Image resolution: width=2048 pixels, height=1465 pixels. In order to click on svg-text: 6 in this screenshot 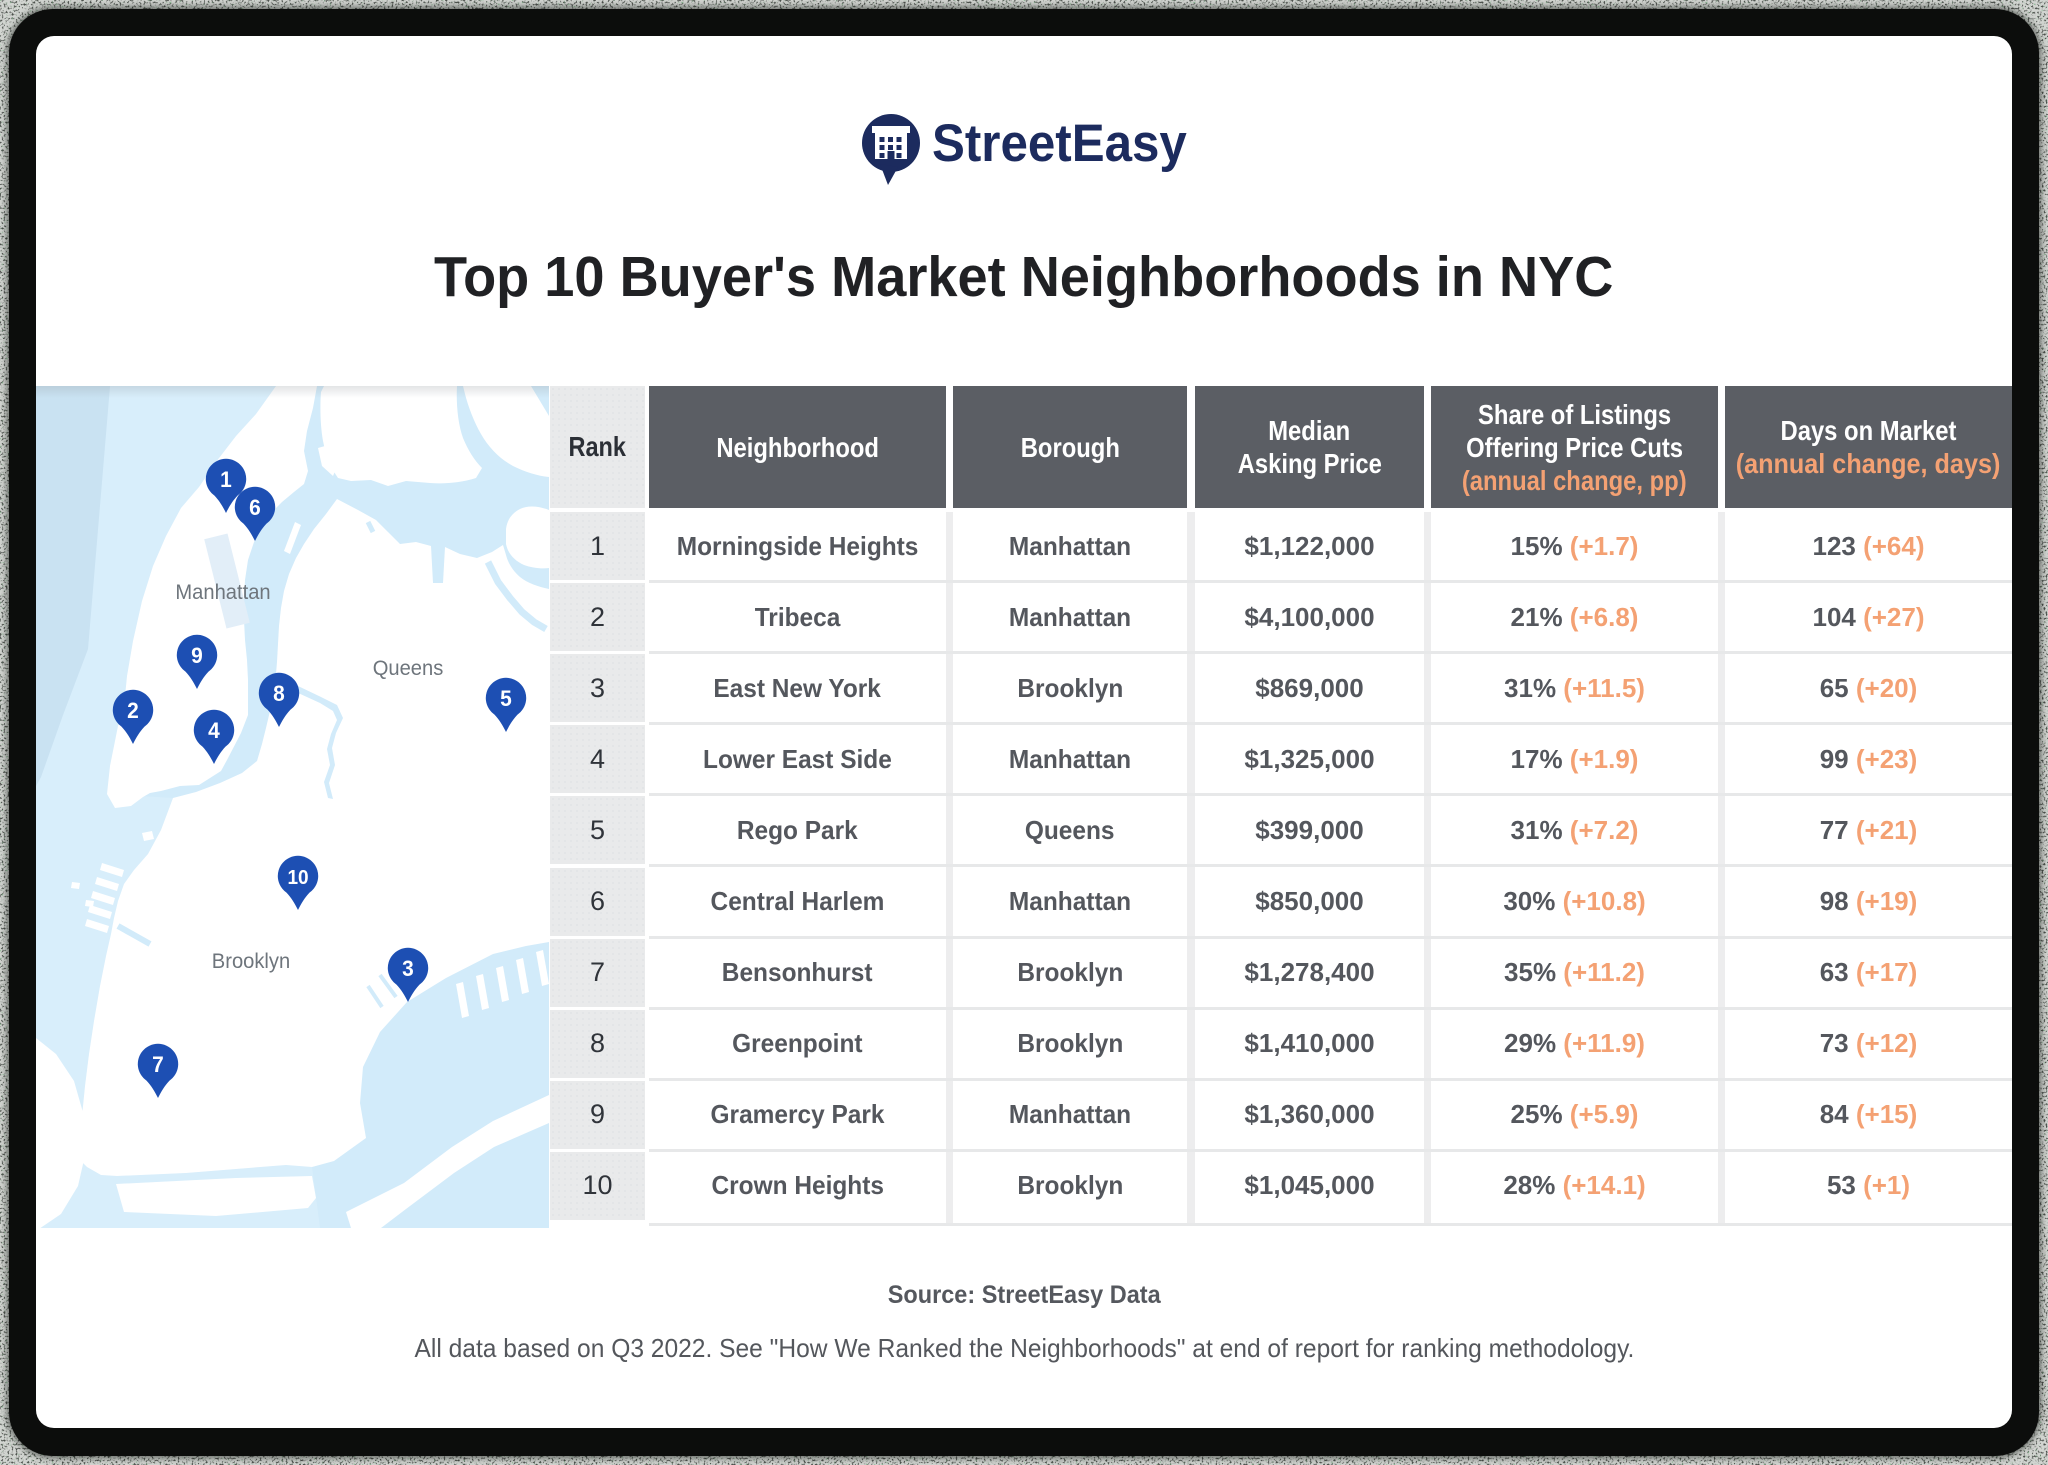, I will do `click(255, 508)`.